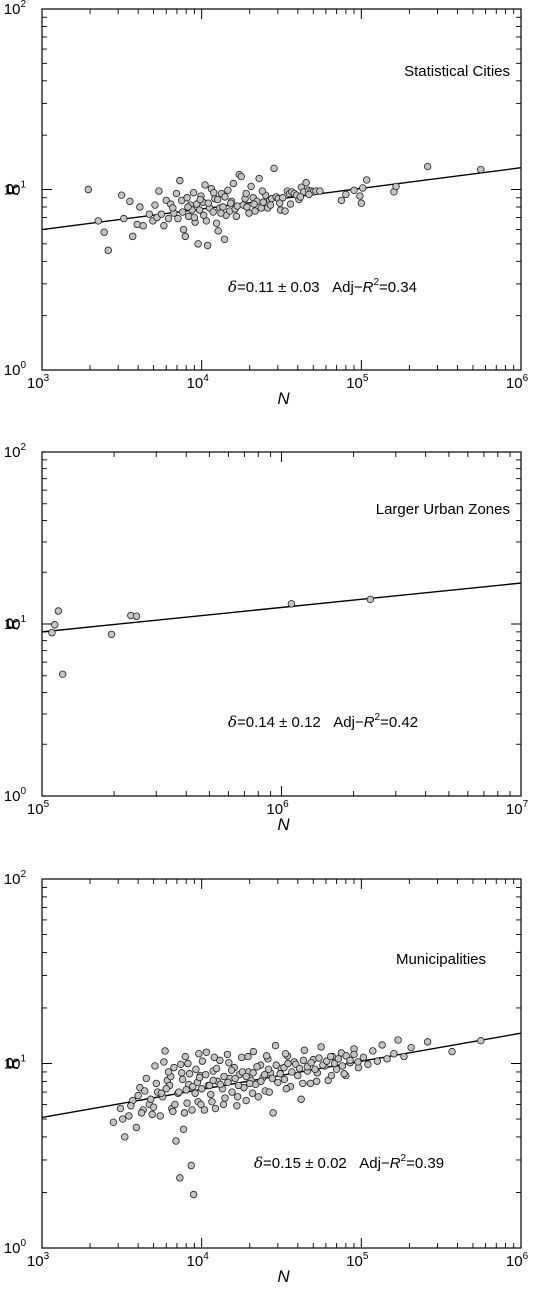 The image size is (538, 1289). What do you see at coordinates (441, 959) in the screenshot?
I see `panel-title: Municipalities` at bounding box center [441, 959].